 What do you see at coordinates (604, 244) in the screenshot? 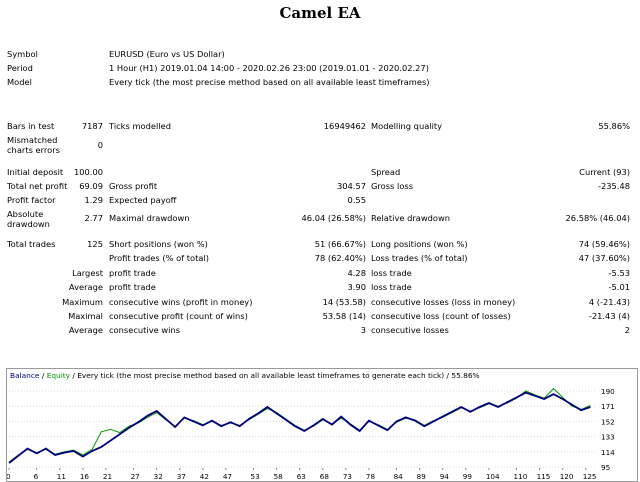
I see `long-positions-value: 74 (59.46%)` at bounding box center [604, 244].